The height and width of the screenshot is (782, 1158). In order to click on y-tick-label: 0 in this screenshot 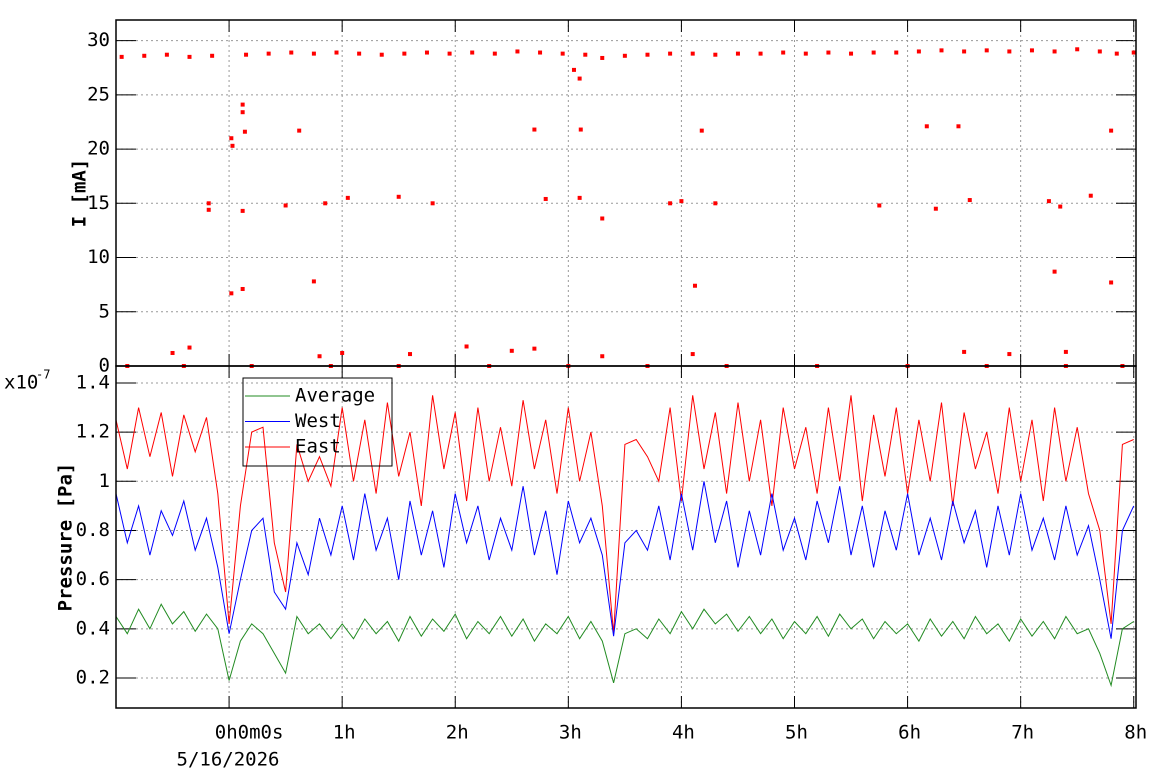, I will do `click(104, 366)`.